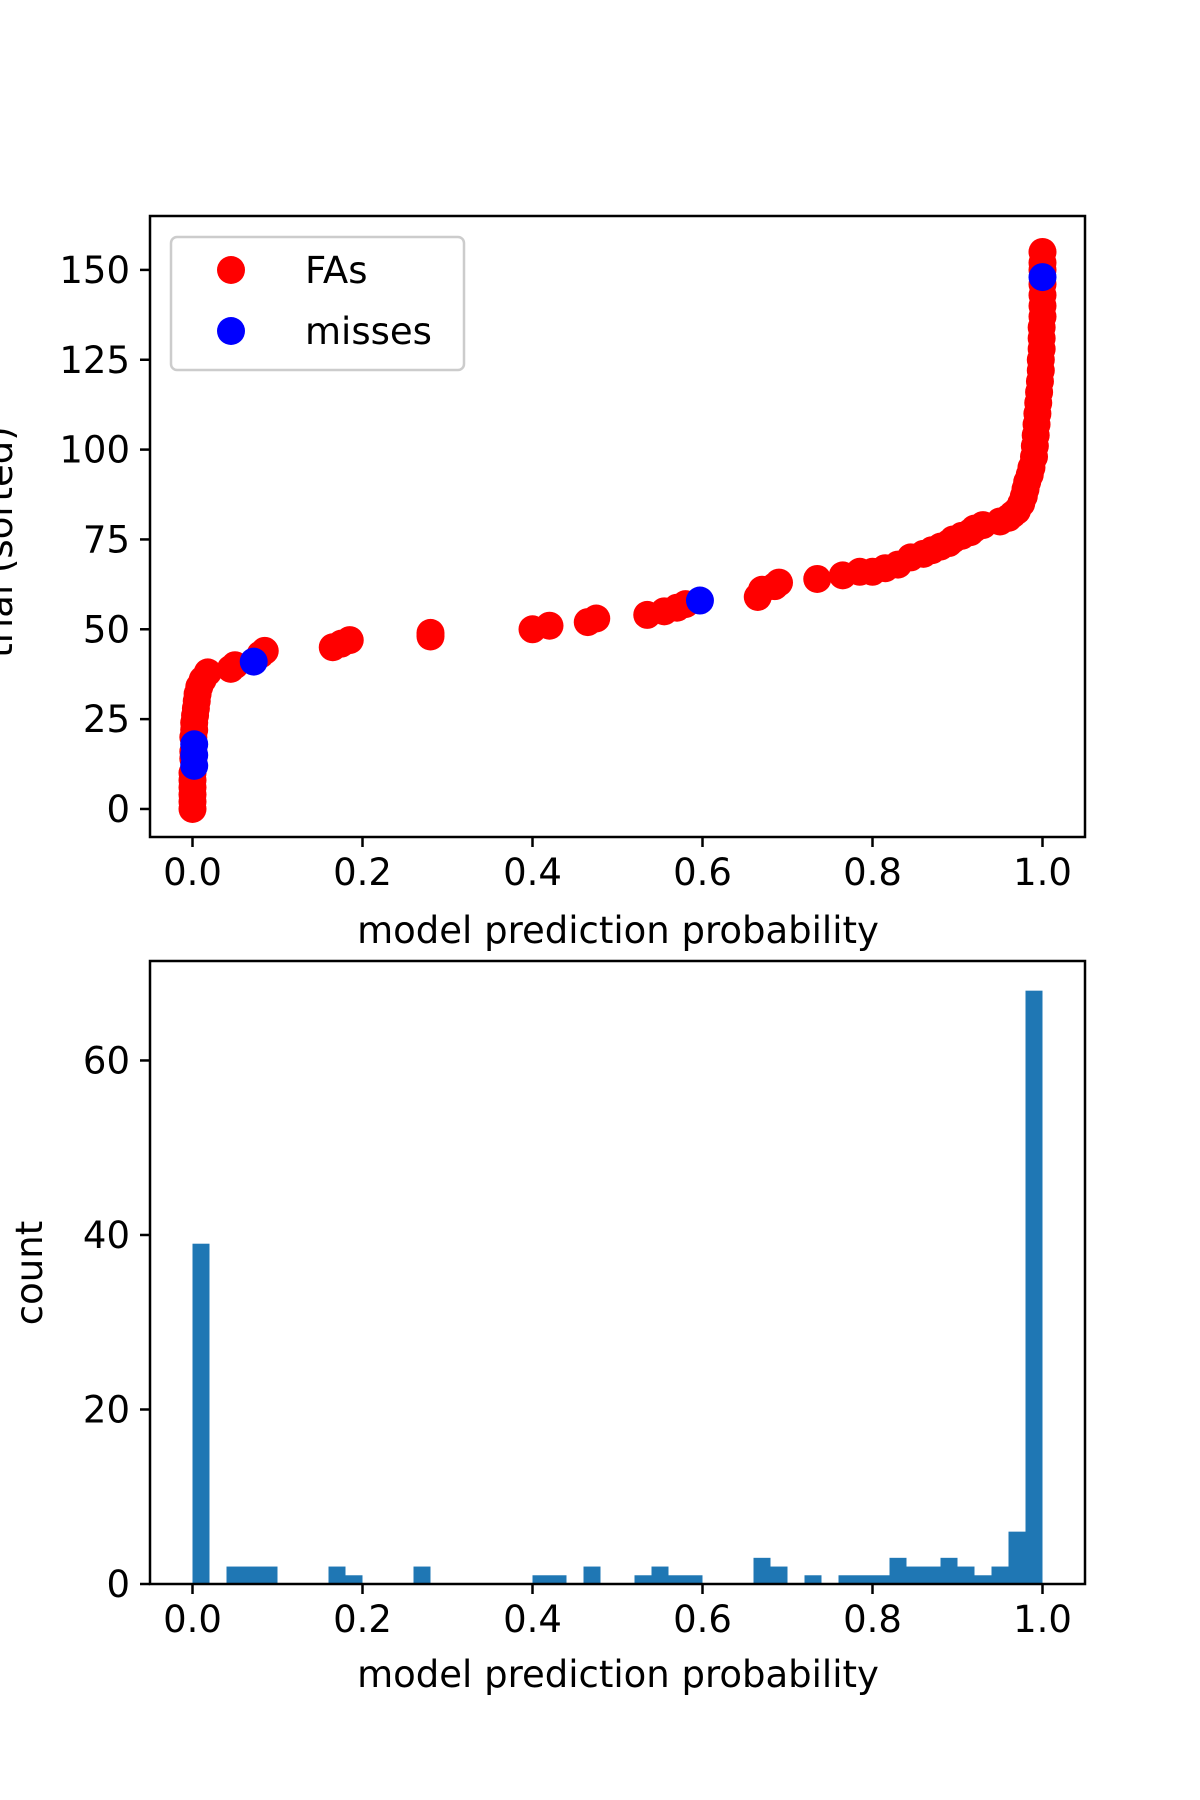  What do you see at coordinates (532, 872) in the screenshot?
I see `scatter-x-tick-label: 0.4` at bounding box center [532, 872].